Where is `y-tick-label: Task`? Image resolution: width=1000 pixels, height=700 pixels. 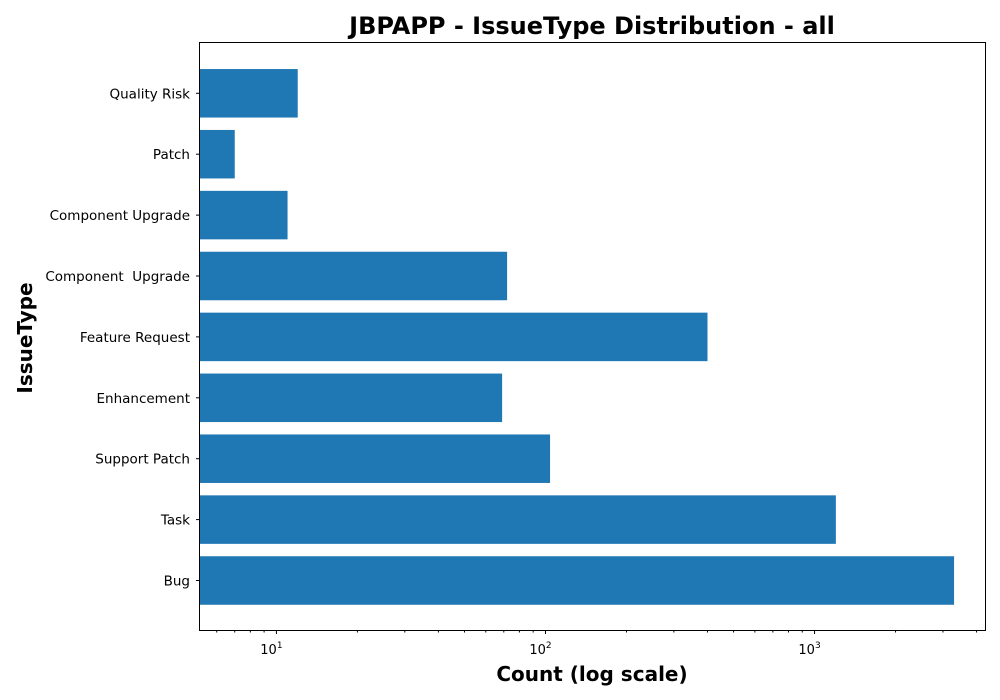
y-tick-label: Task is located at coordinates (175, 521).